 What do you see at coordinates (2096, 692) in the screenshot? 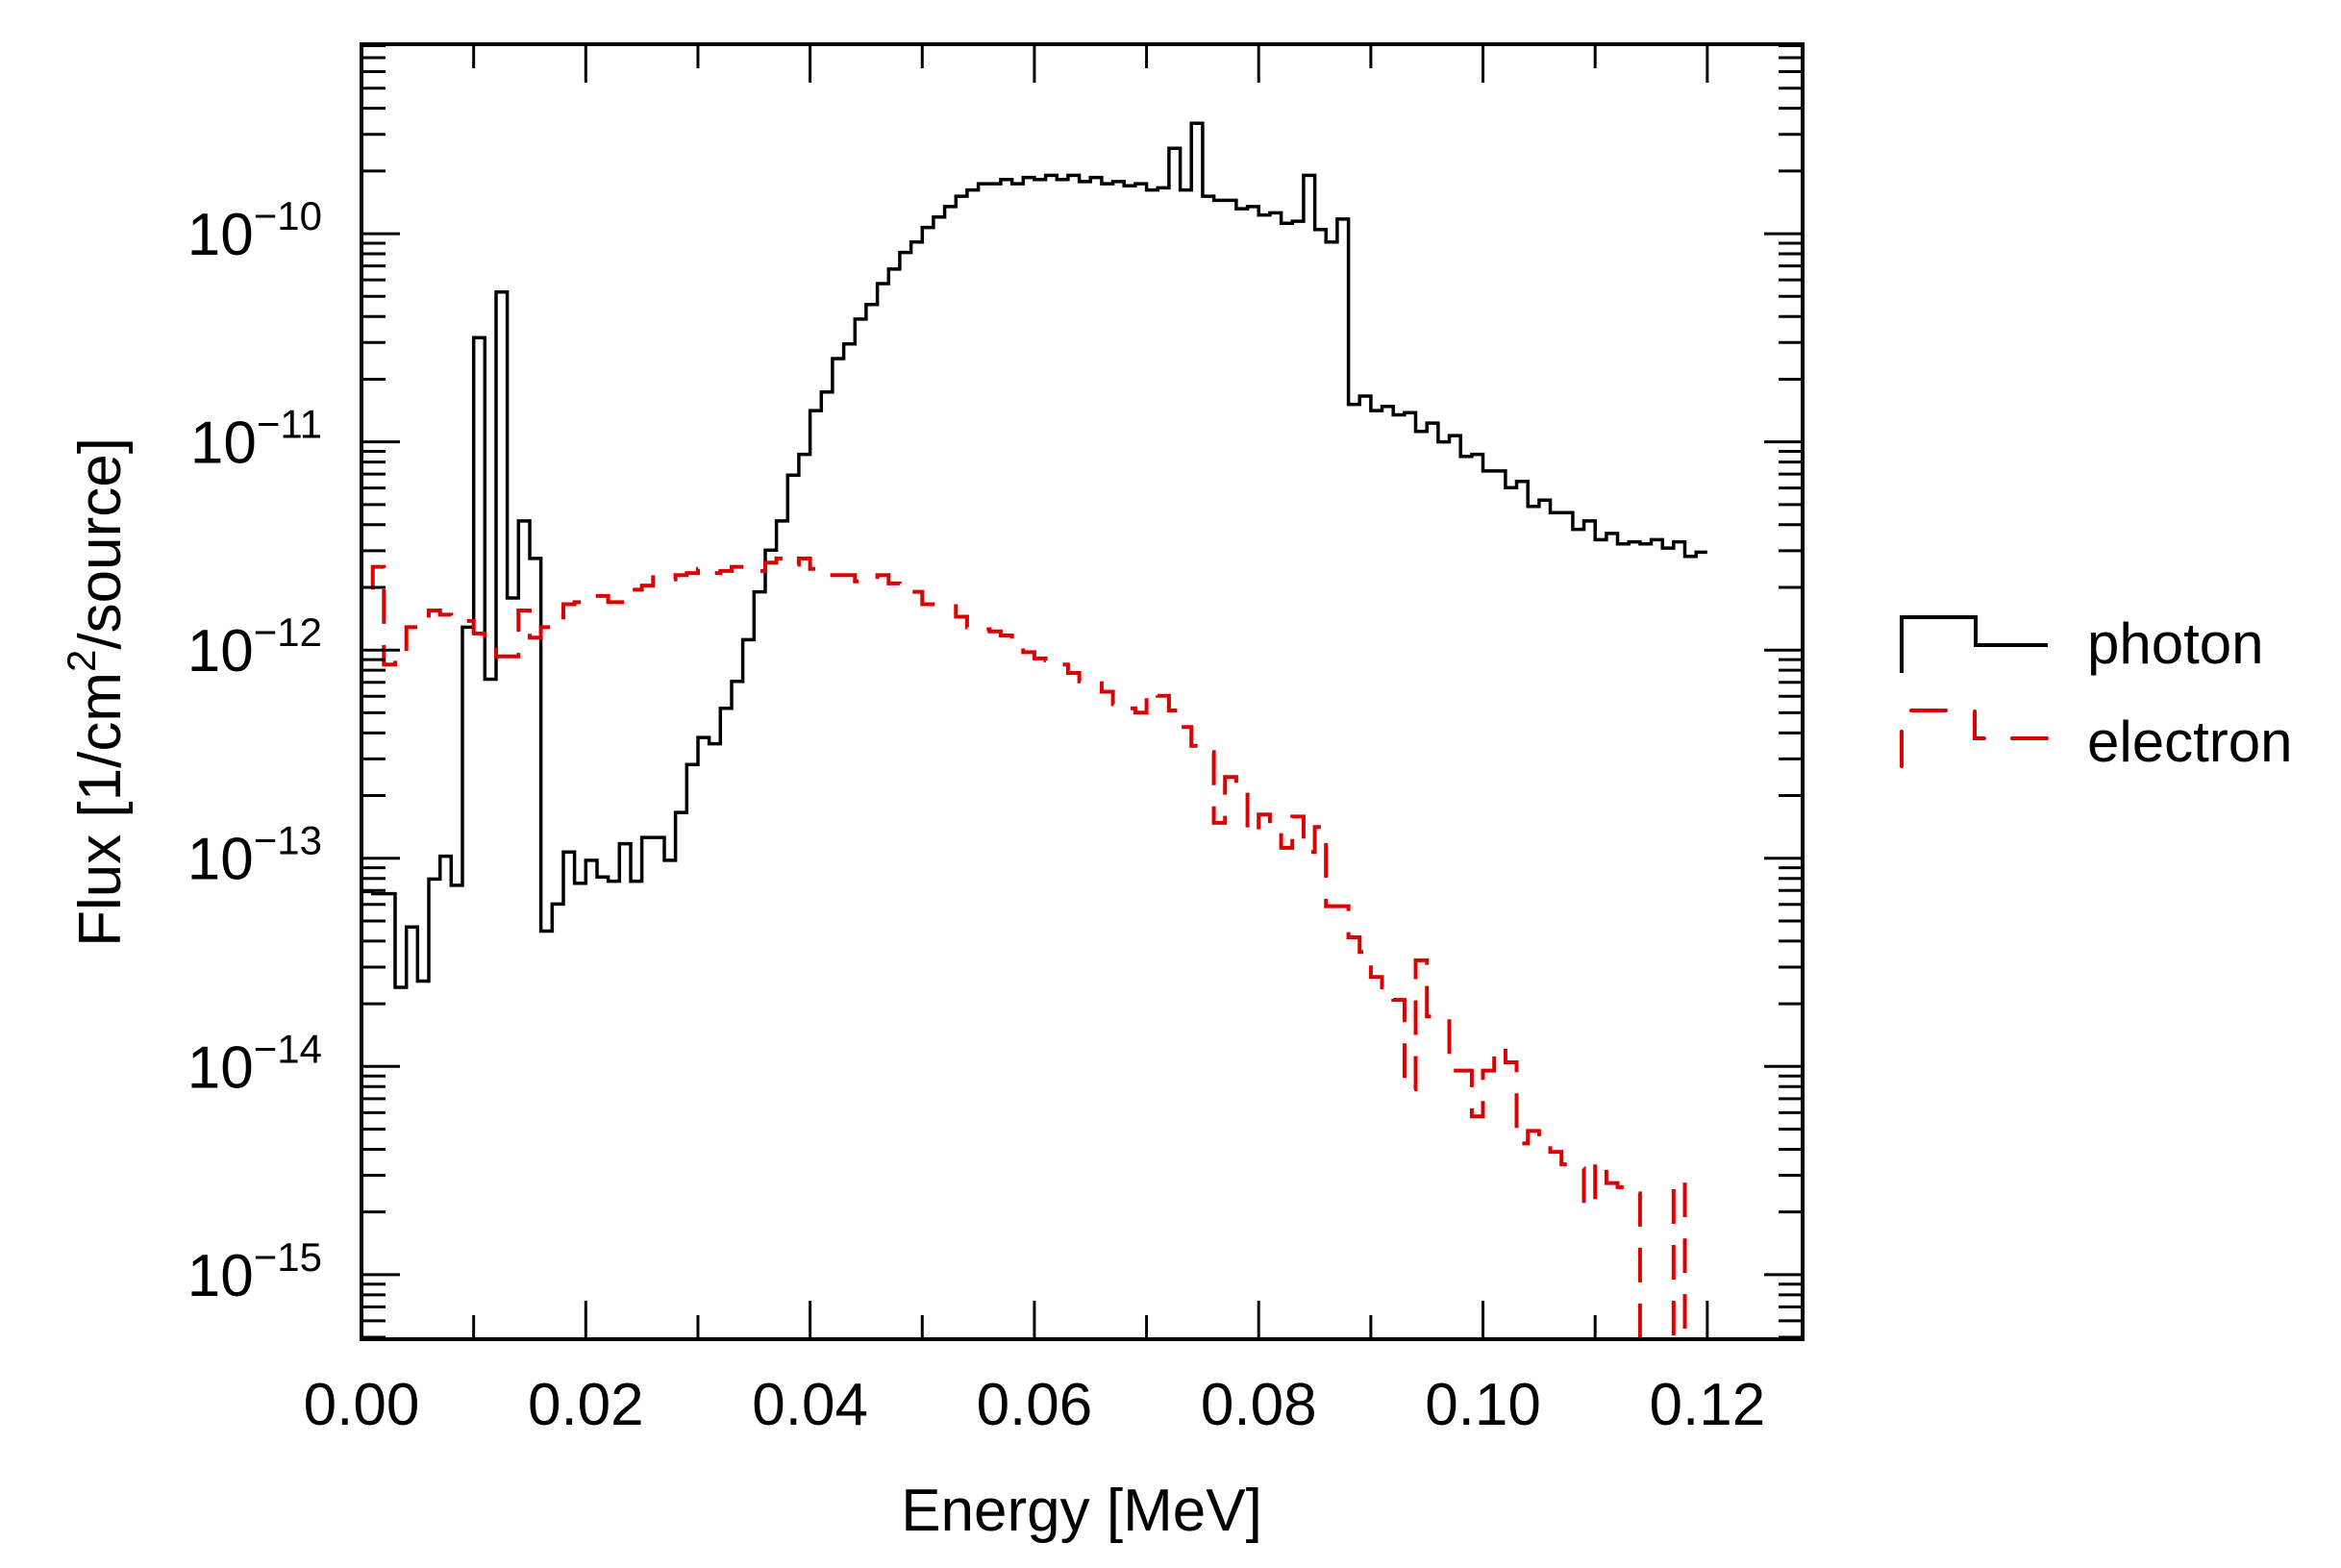
I see `legend: photon electron` at bounding box center [2096, 692].